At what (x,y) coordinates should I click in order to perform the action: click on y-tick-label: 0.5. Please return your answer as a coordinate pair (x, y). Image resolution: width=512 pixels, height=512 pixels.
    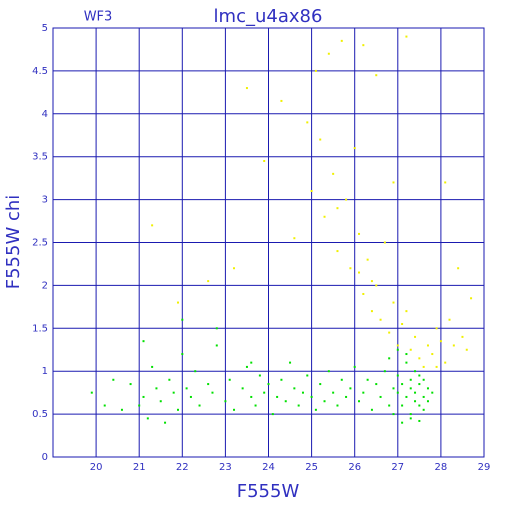
    Looking at the image, I should click on (40, 414).